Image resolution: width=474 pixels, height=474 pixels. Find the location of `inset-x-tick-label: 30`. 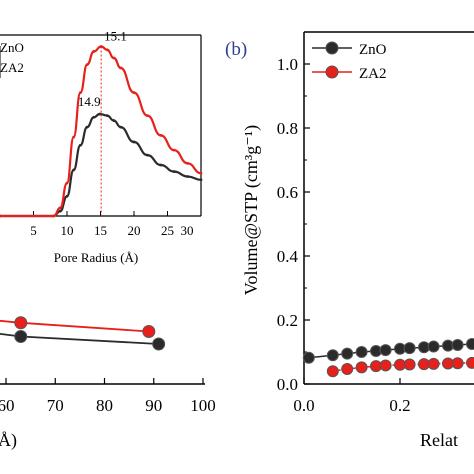

inset-x-tick-label: 30 is located at coordinates (187, 230).